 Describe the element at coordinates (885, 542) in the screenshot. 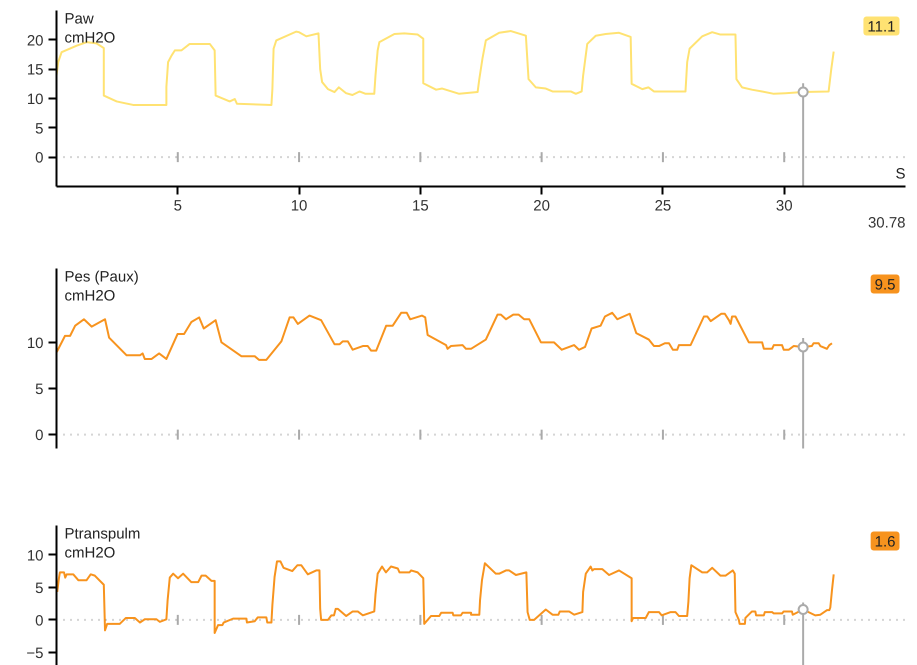

I see `annotation: 1.6` at that location.